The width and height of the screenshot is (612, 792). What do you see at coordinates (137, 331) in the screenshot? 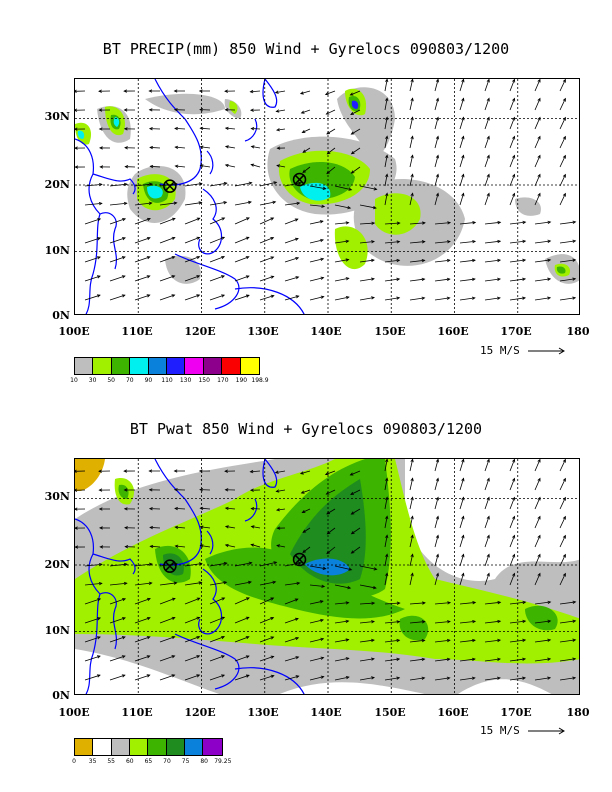
I see `precip-lon-label-110e: 110E` at bounding box center [137, 331].